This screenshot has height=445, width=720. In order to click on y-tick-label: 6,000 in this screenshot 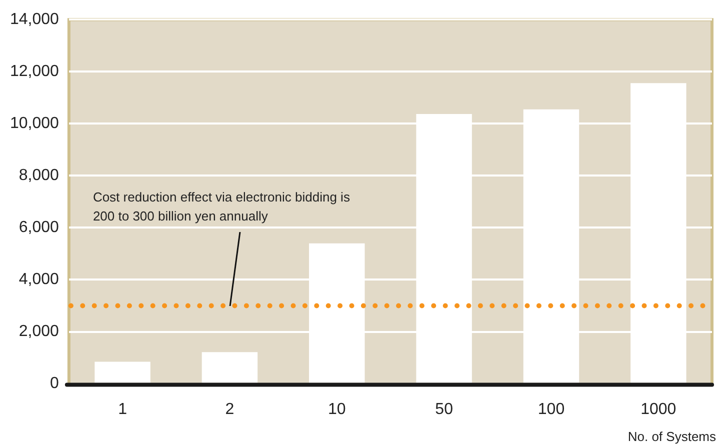, I will do `click(39, 227)`.